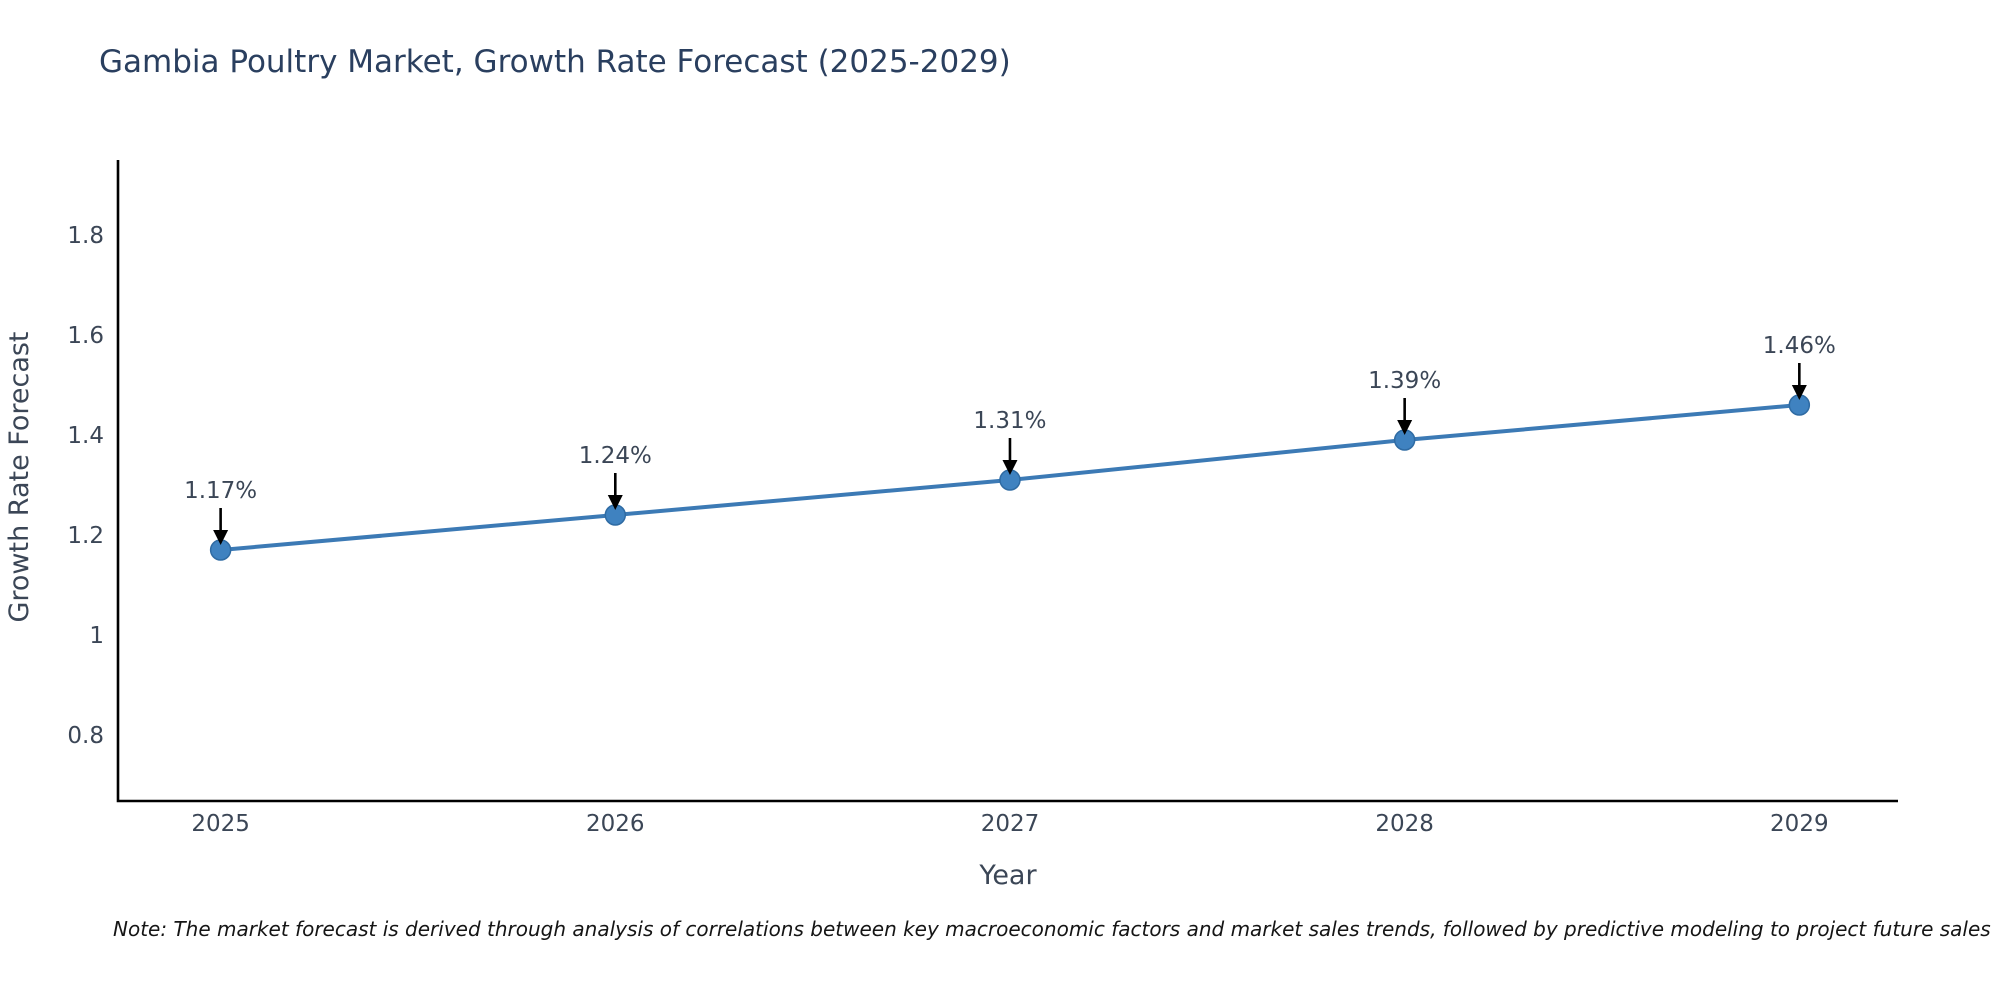  Describe the element at coordinates (96, 636) in the screenshot. I see `y-tick-label: 1` at that location.